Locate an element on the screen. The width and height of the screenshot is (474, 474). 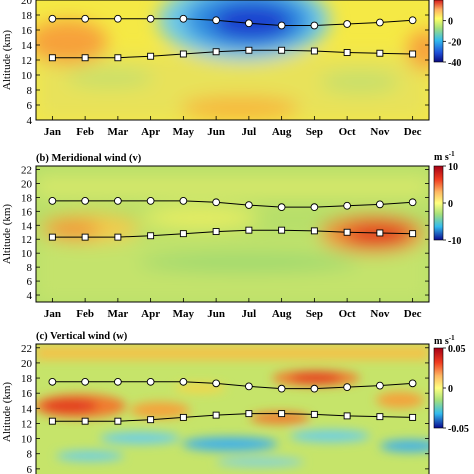
panel-b-colorbar-unit-exp: -1 is located at coordinates (452, 154).